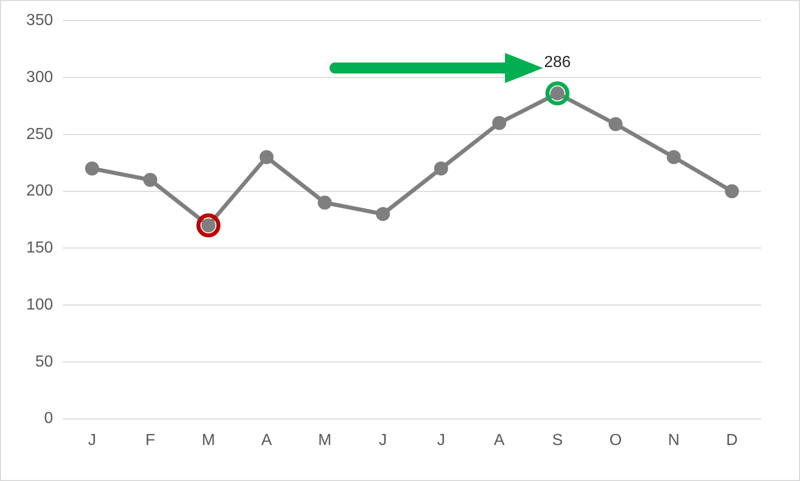  Describe the element at coordinates (40, 21) in the screenshot. I see `y-tick-label: 350` at that location.